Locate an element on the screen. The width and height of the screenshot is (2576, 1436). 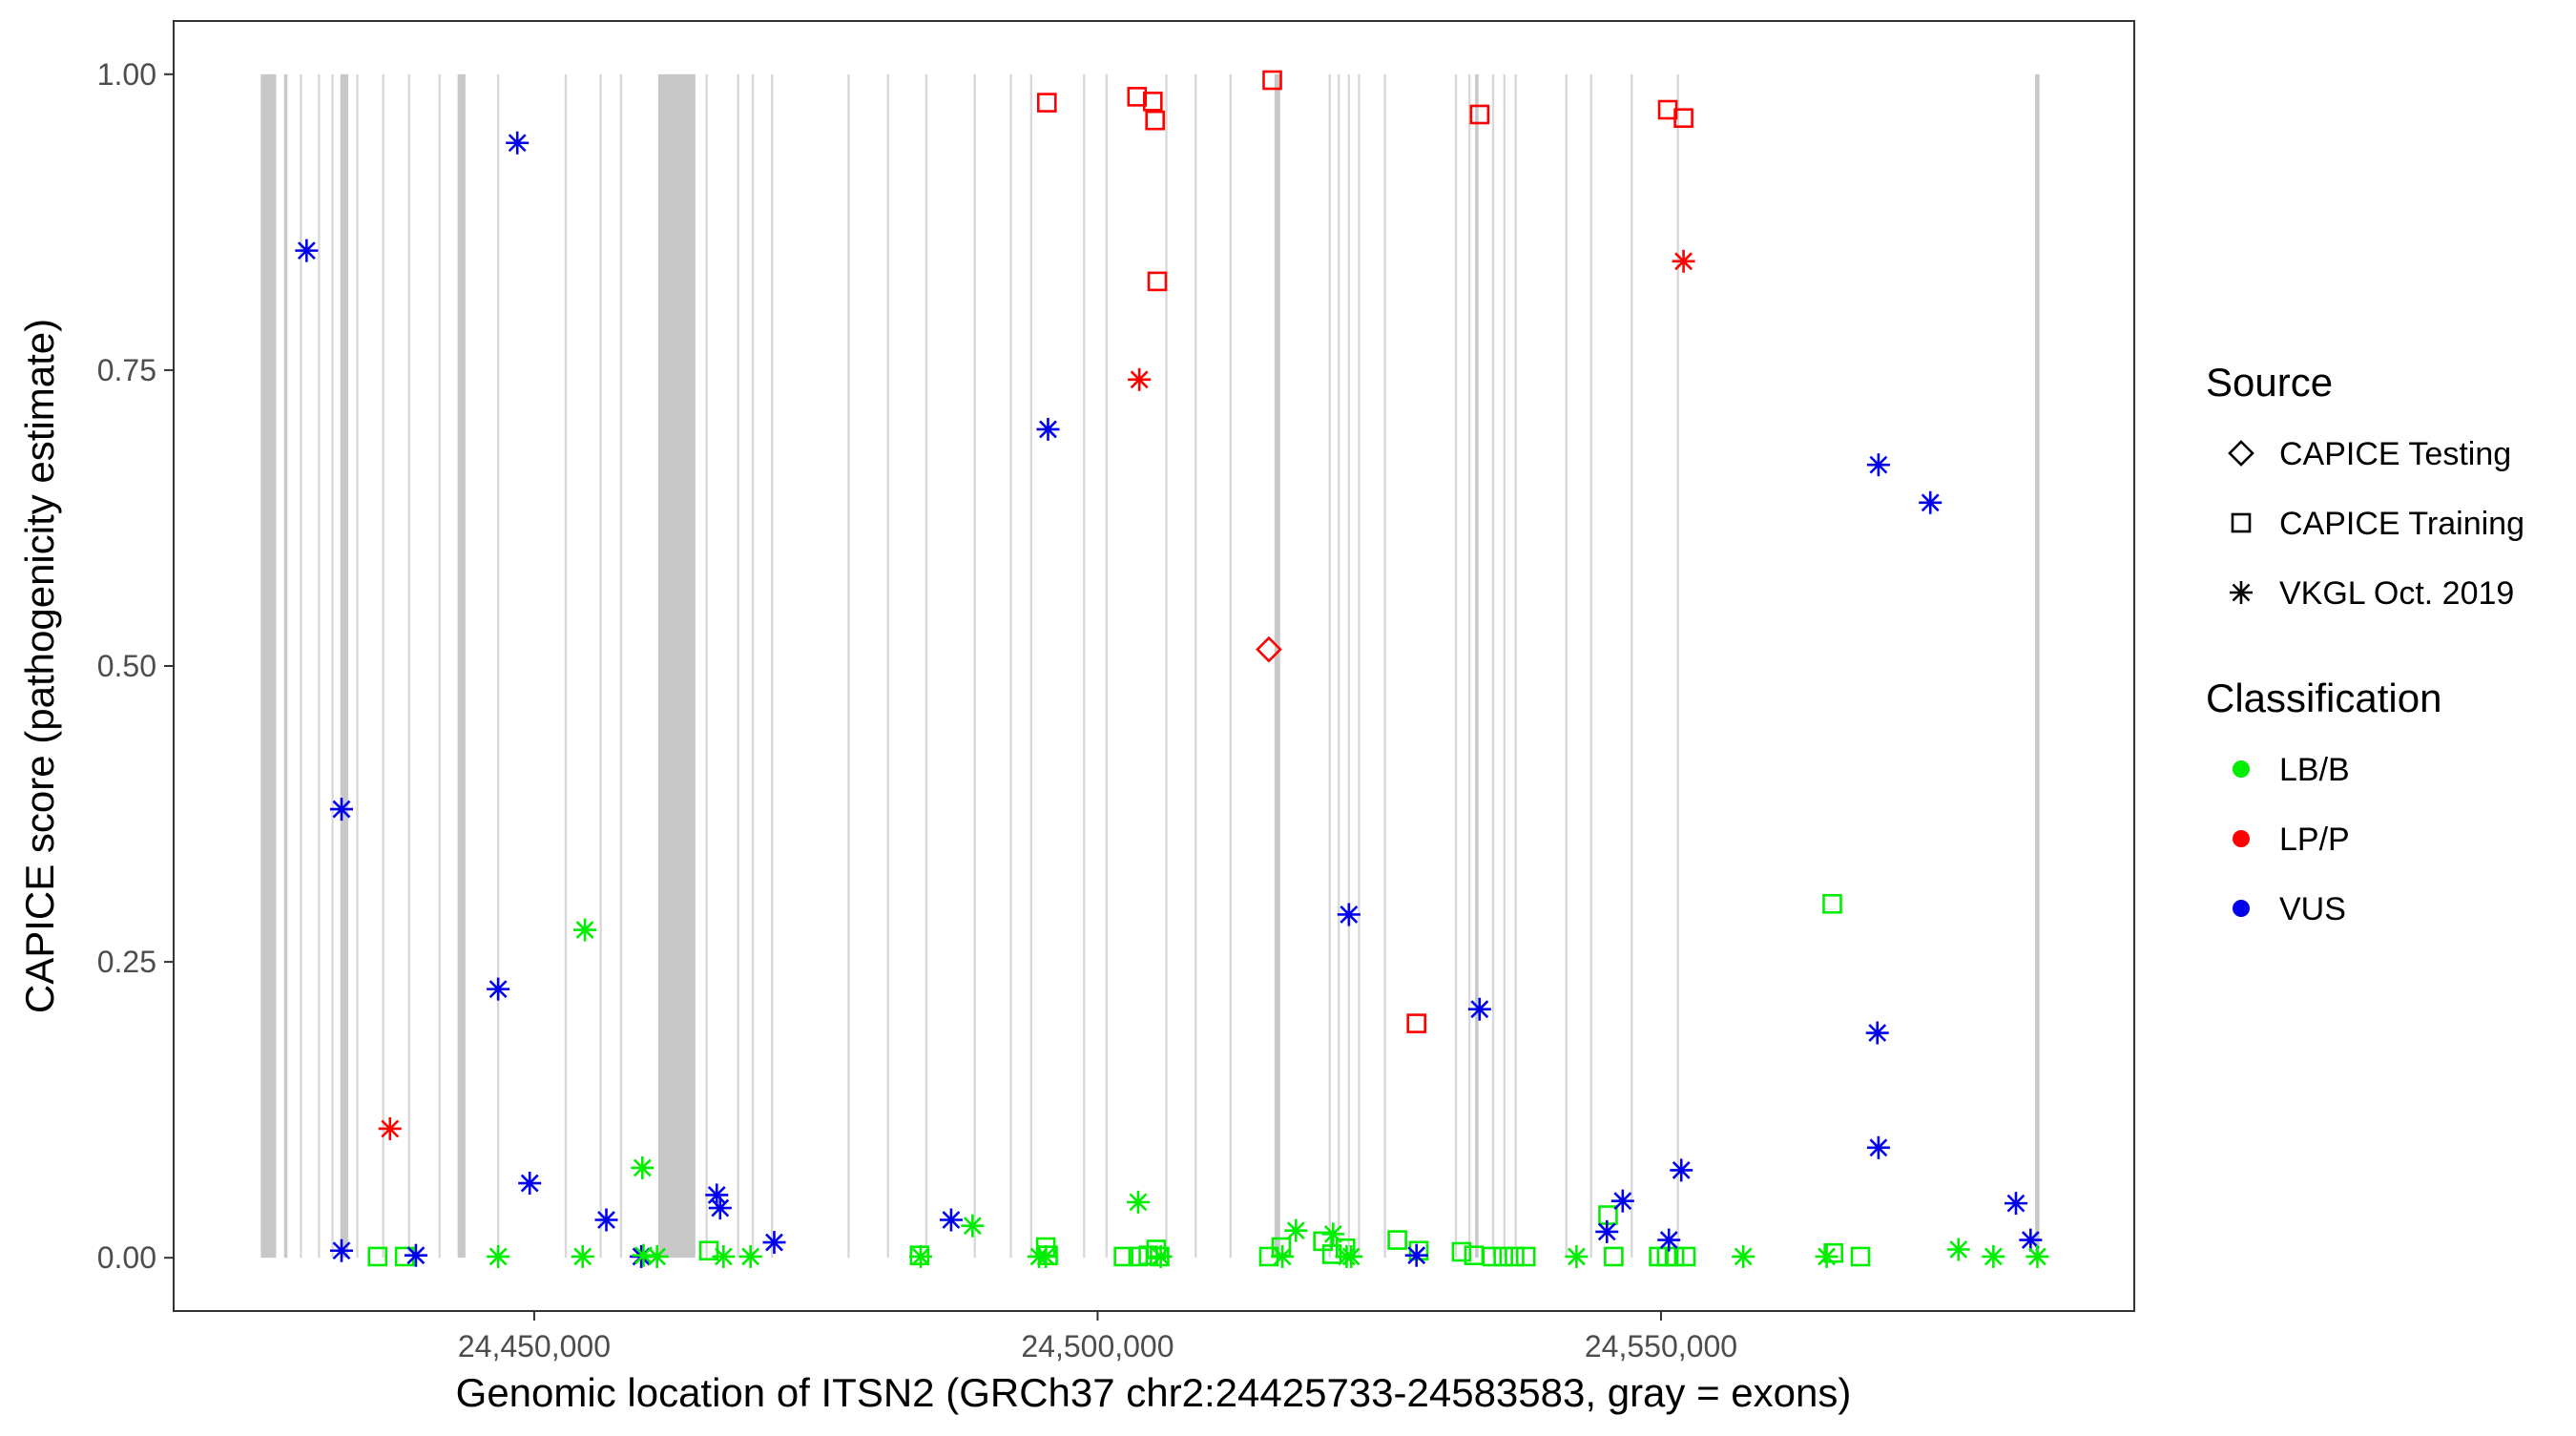
series-group is located at coordinates (1268, 1093).